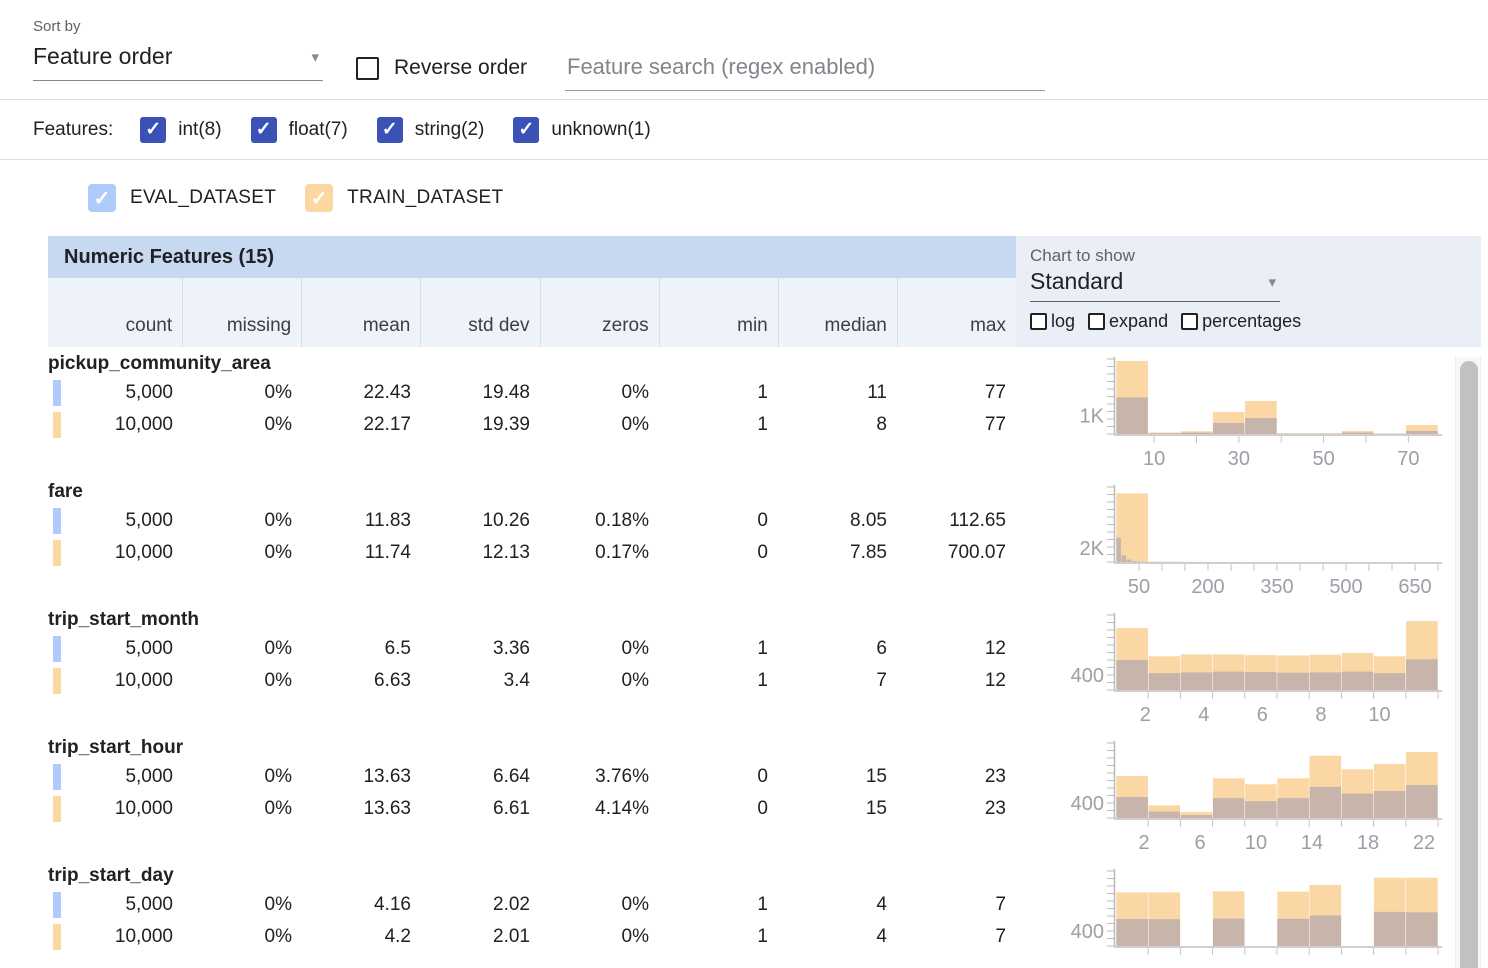  I want to click on stat-cell-std-dev: 6.61, so click(511, 808).